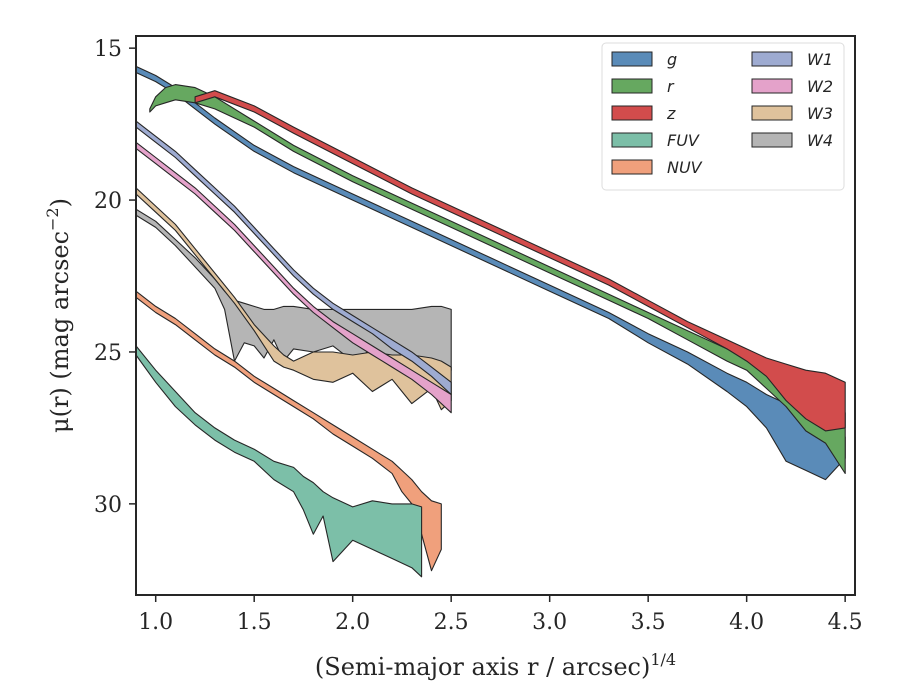 The width and height of the screenshot is (900, 700). I want to click on x-axis-label-main: (Semi-major axis r / arcsec), so click(482, 667).